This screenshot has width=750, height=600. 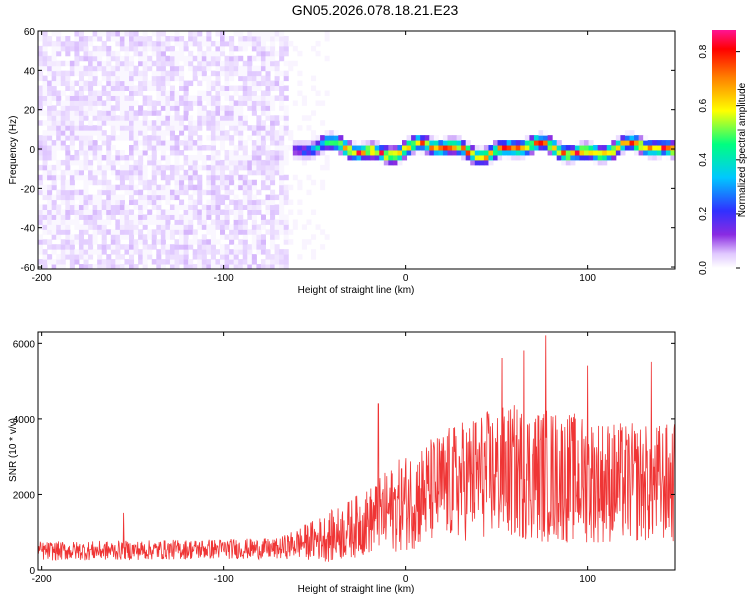 I want to click on y-tick-label: 0, so click(x=32, y=571).